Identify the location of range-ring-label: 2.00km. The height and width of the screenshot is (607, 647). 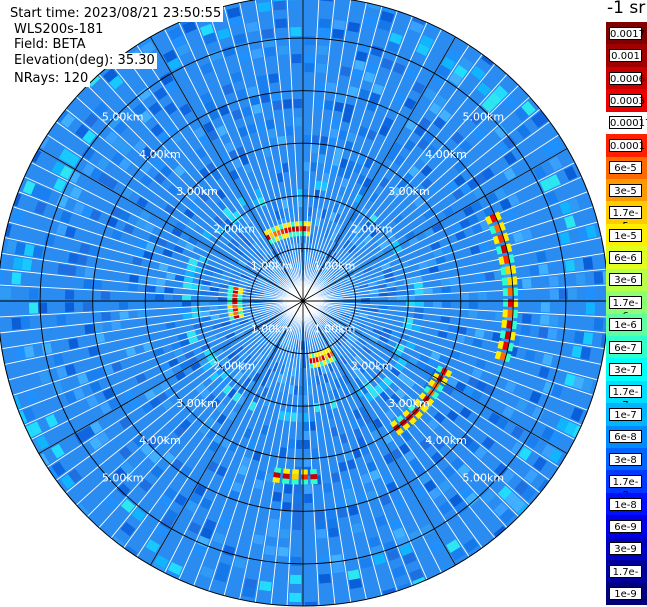
(372, 228).